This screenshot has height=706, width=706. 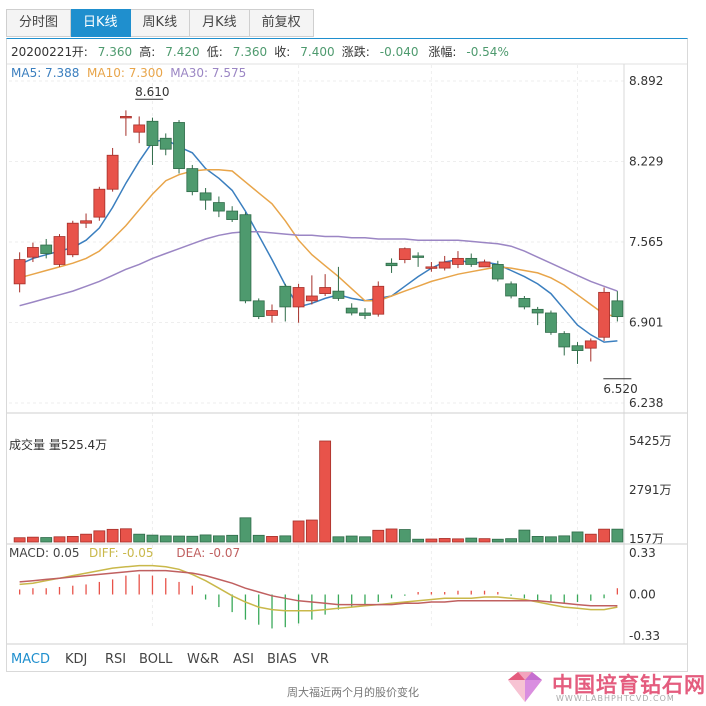 I want to click on ma-legend-1: MA10: 7.300, so click(x=125, y=73).